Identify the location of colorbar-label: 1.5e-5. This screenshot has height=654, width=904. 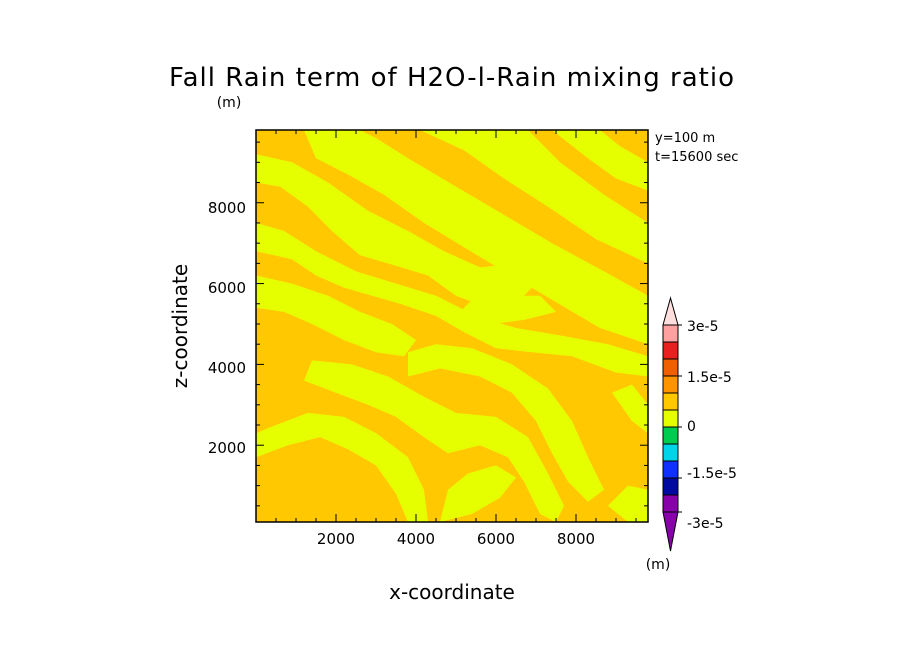
(709, 378).